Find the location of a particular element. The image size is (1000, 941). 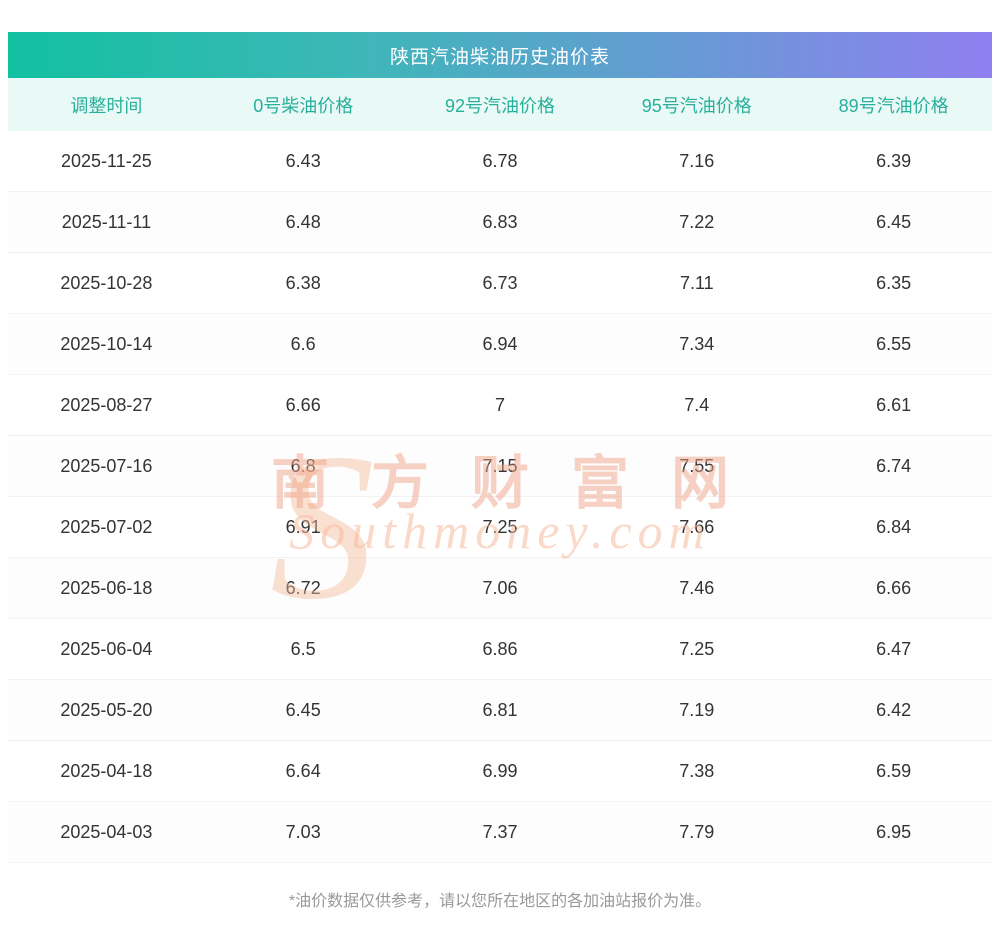

date-cell: 2025-11-11 is located at coordinates (106, 221).